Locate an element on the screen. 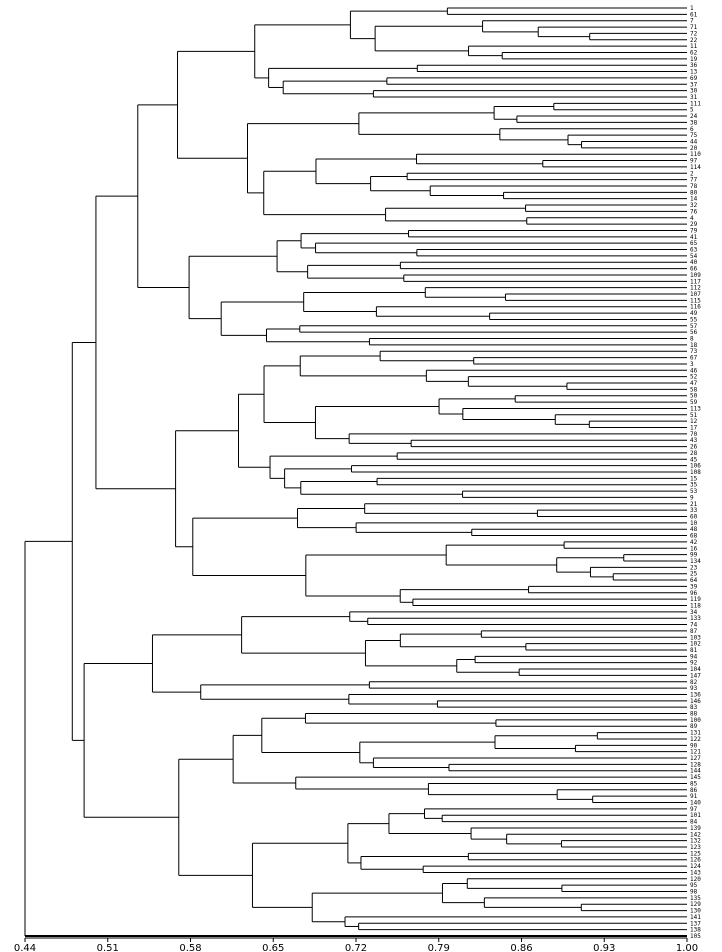  leaf-label: 70 is located at coordinates (694, 434).